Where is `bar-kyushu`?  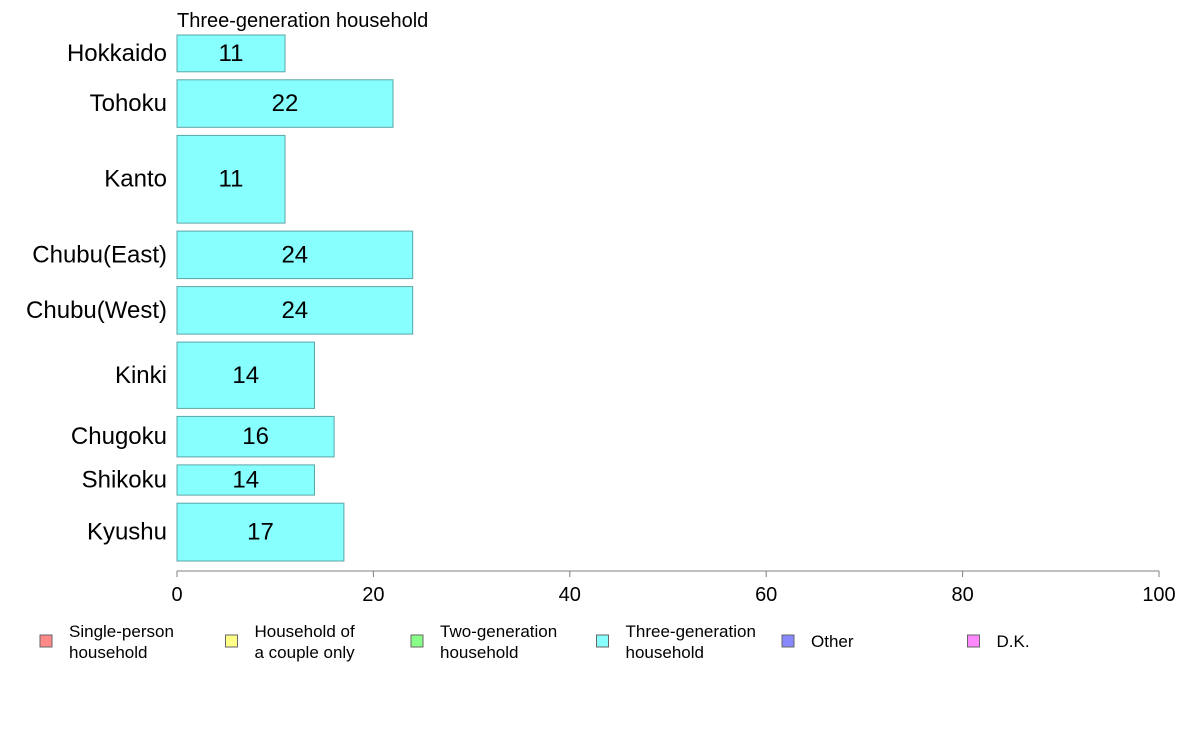 bar-kyushu is located at coordinates (260, 532).